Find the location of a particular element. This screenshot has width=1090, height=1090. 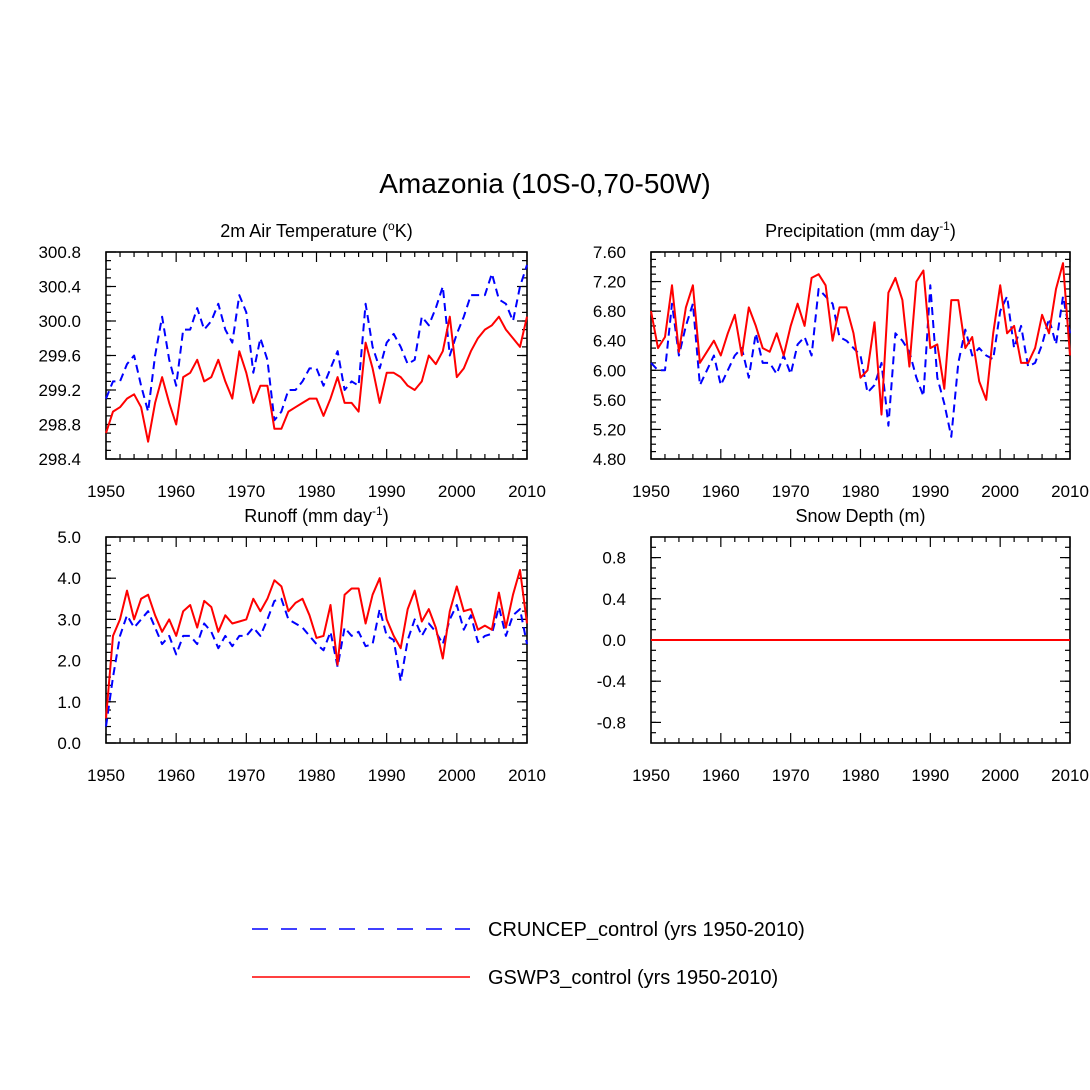

panel-title-tail: K) is located at coordinates (404, 231).